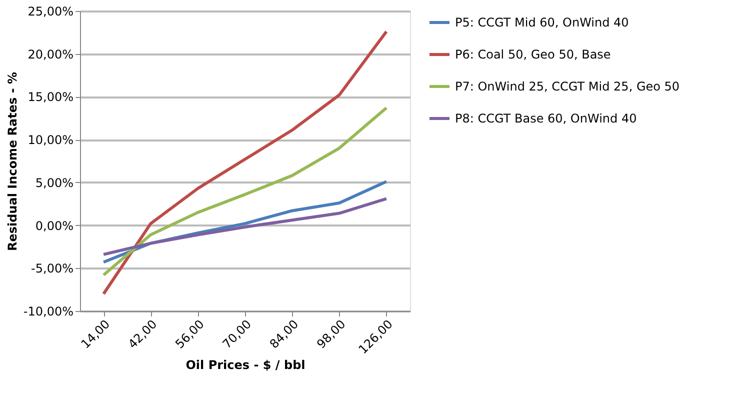 The height and width of the screenshot is (415, 754). What do you see at coordinates (533, 55) in the screenshot?
I see `legend-label: P6: Coal 50, Geo 50, Base` at bounding box center [533, 55].